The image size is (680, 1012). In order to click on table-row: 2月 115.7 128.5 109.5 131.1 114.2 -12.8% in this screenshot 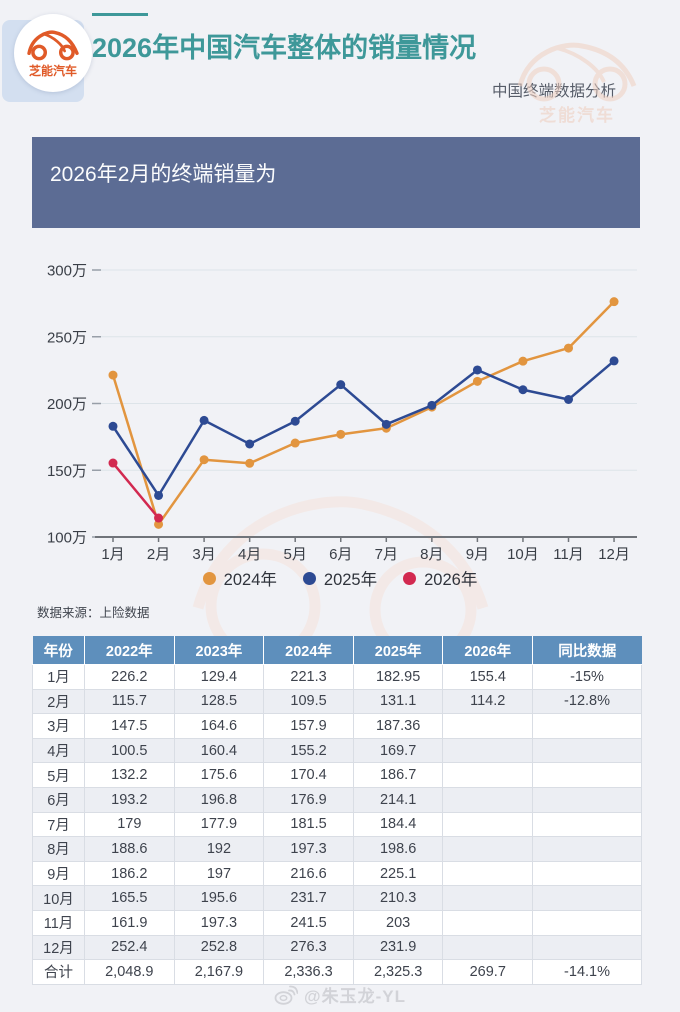, I will do `click(337, 701)`.